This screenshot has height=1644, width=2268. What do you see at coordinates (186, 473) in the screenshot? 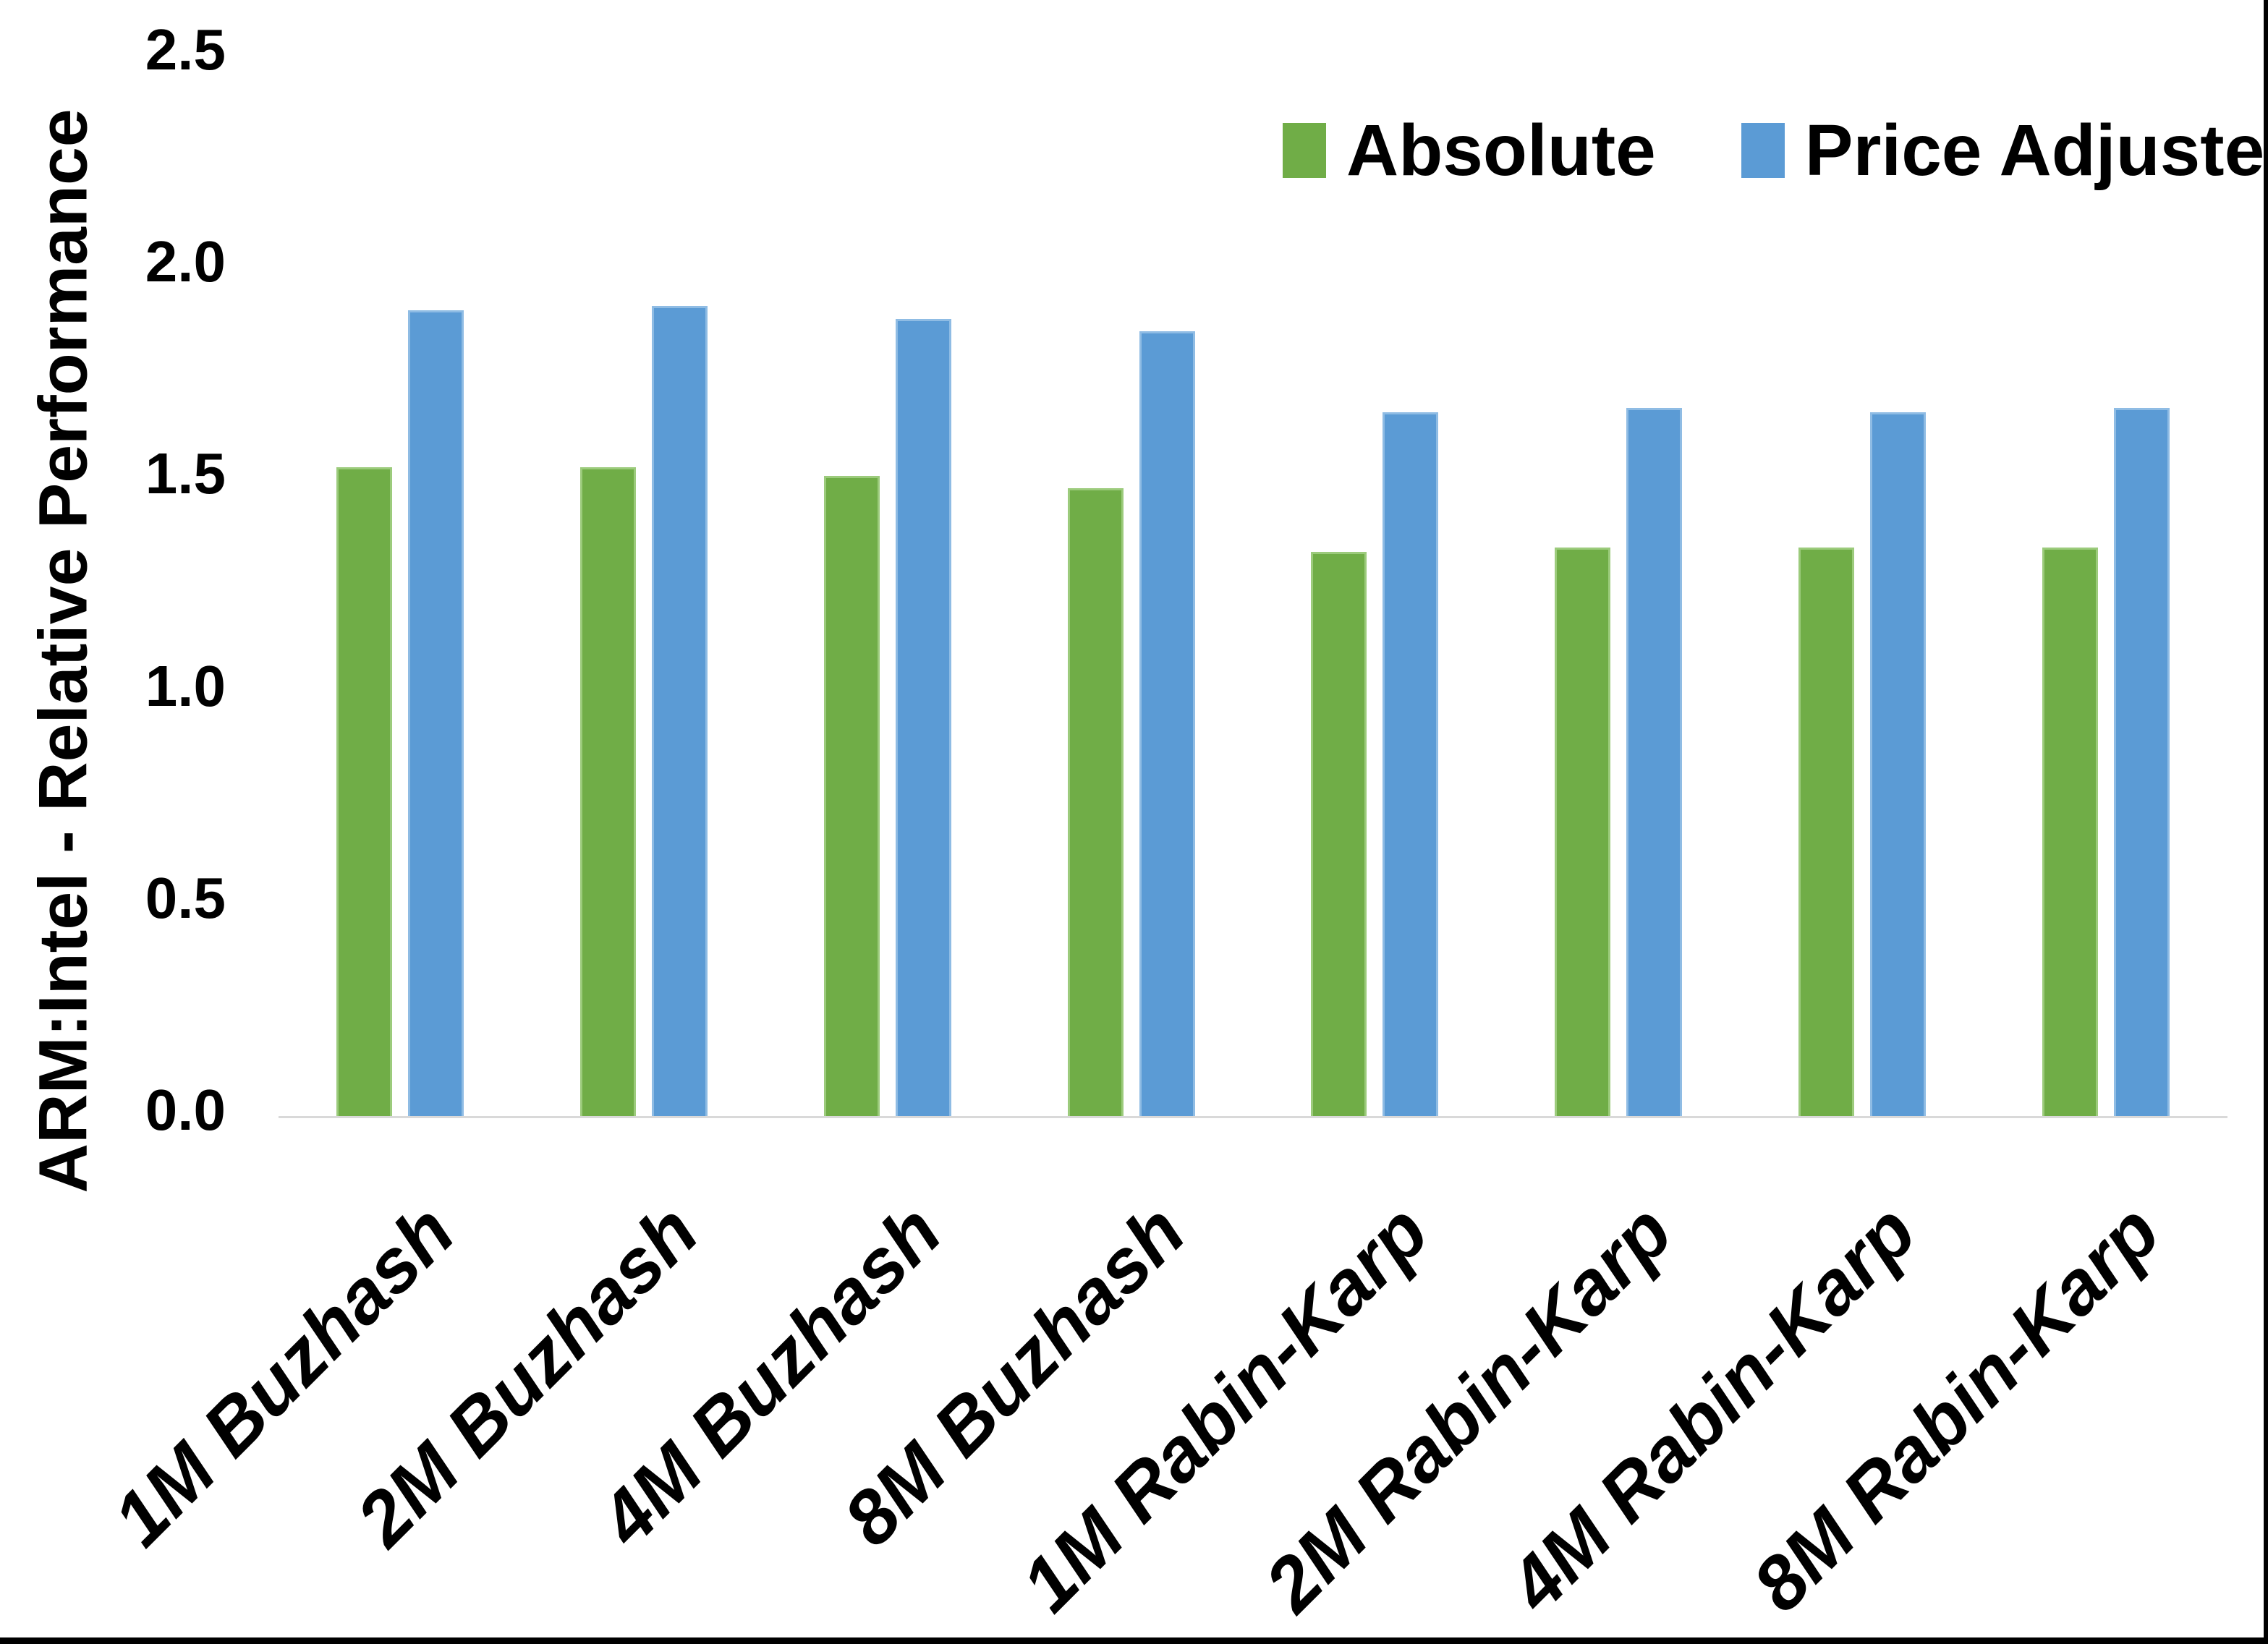
I see `y-tick-label: 1.5` at bounding box center [186, 473].